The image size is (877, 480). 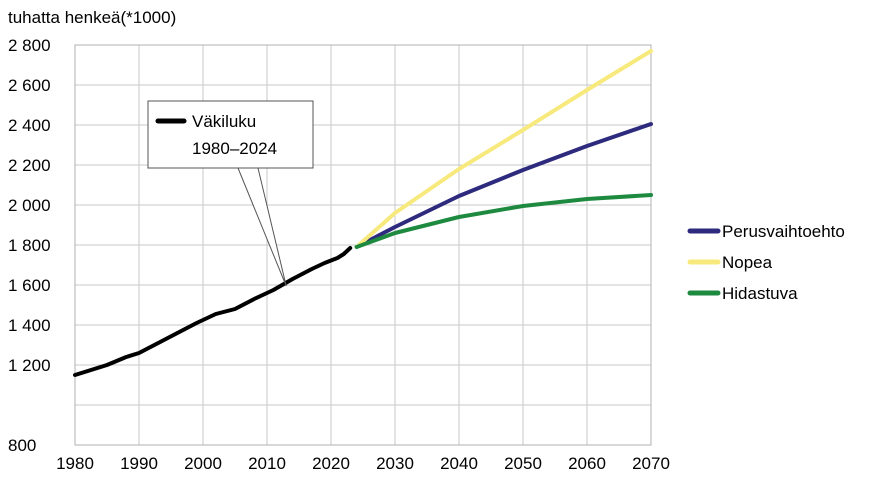 What do you see at coordinates (29, 365) in the screenshot?
I see `y-tick-label: 1 200` at bounding box center [29, 365].